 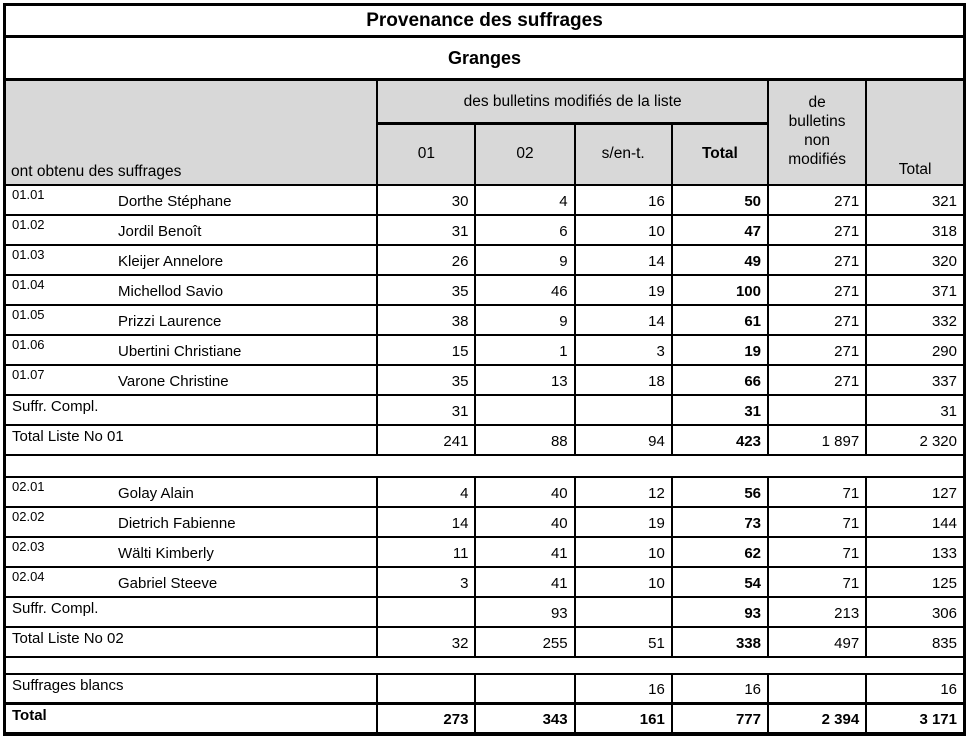 What do you see at coordinates (623, 439) in the screenshot?
I see `cell-sent: 94` at bounding box center [623, 439].